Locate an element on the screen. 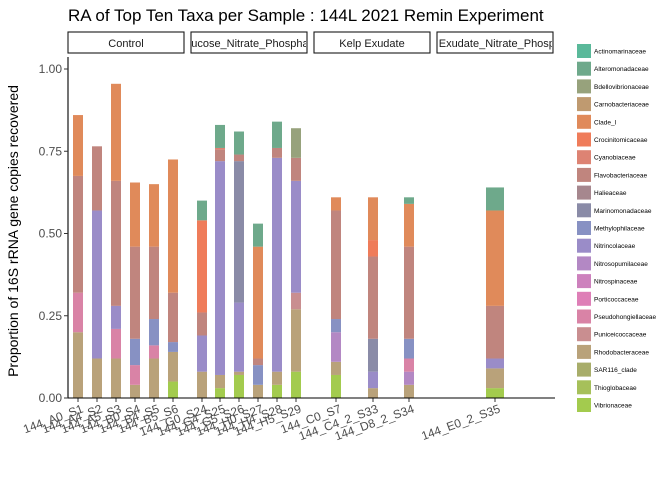  legend-label: Vibrionaceae is located at coordinates (613, 406).